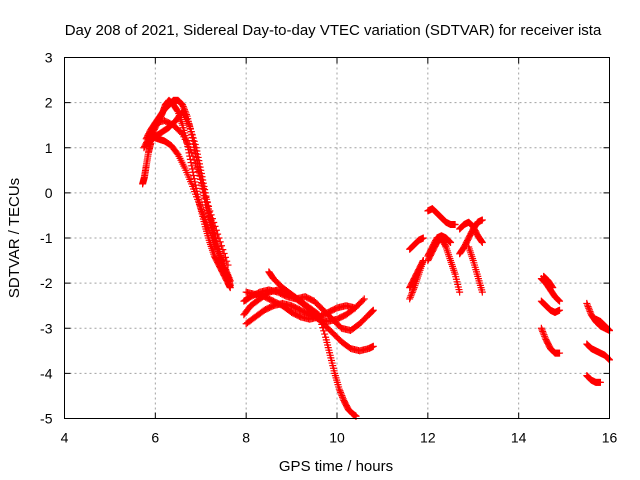 The width and height of the screenshot is (640, 480). I want to click on y-axis-label: SDTVAR / TECUs, so click(14, 238).